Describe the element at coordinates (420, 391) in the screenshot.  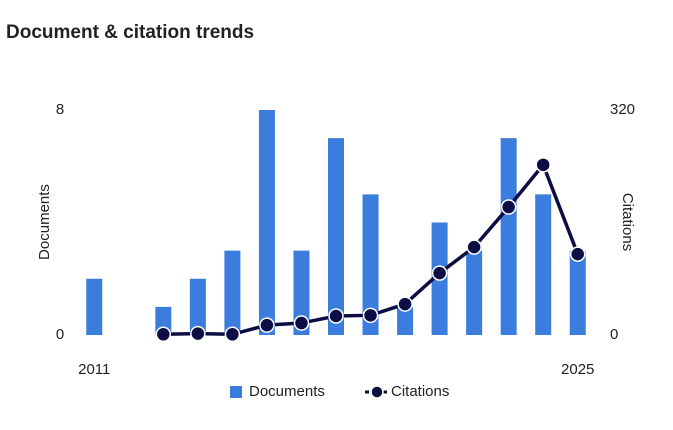
I see `legend-label: Citations` at that location.